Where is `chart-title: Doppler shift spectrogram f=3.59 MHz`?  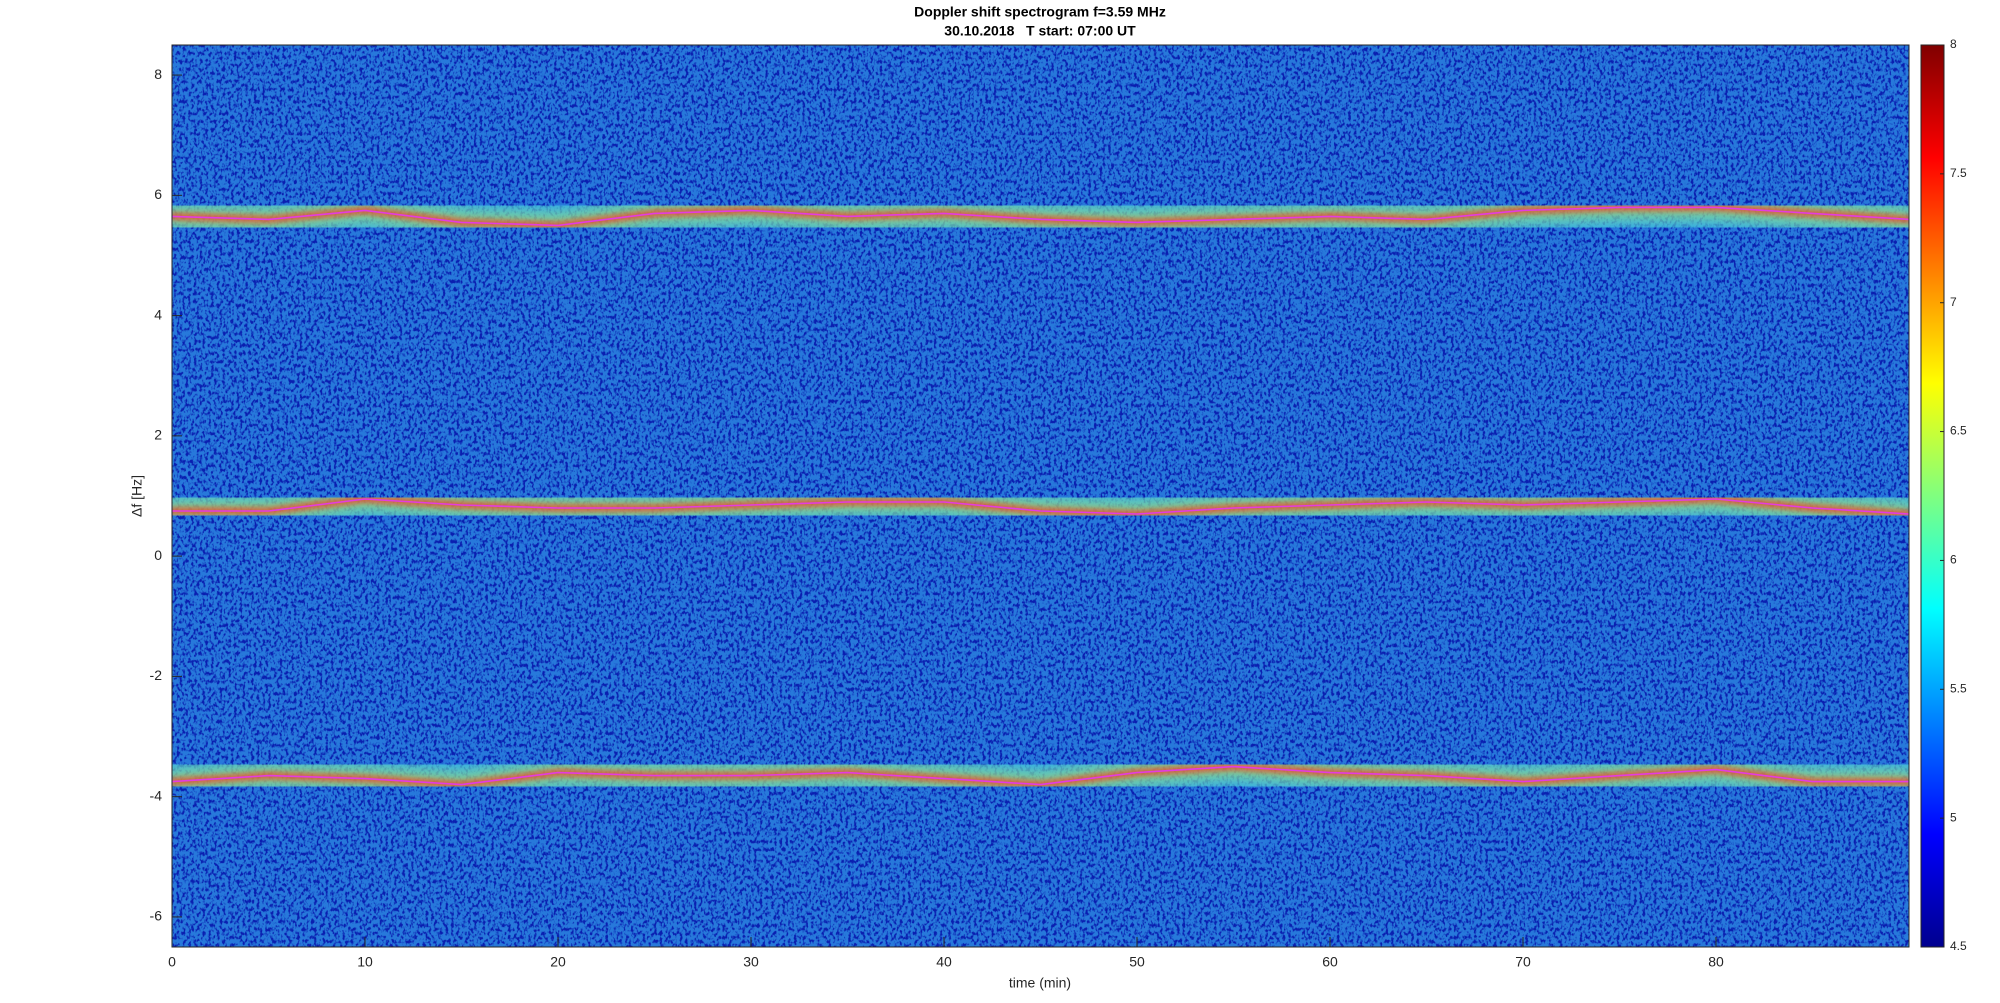
chart-title: Doppler shift spectrogram f=3.59 MHz is located at coordinates (1040, 12).